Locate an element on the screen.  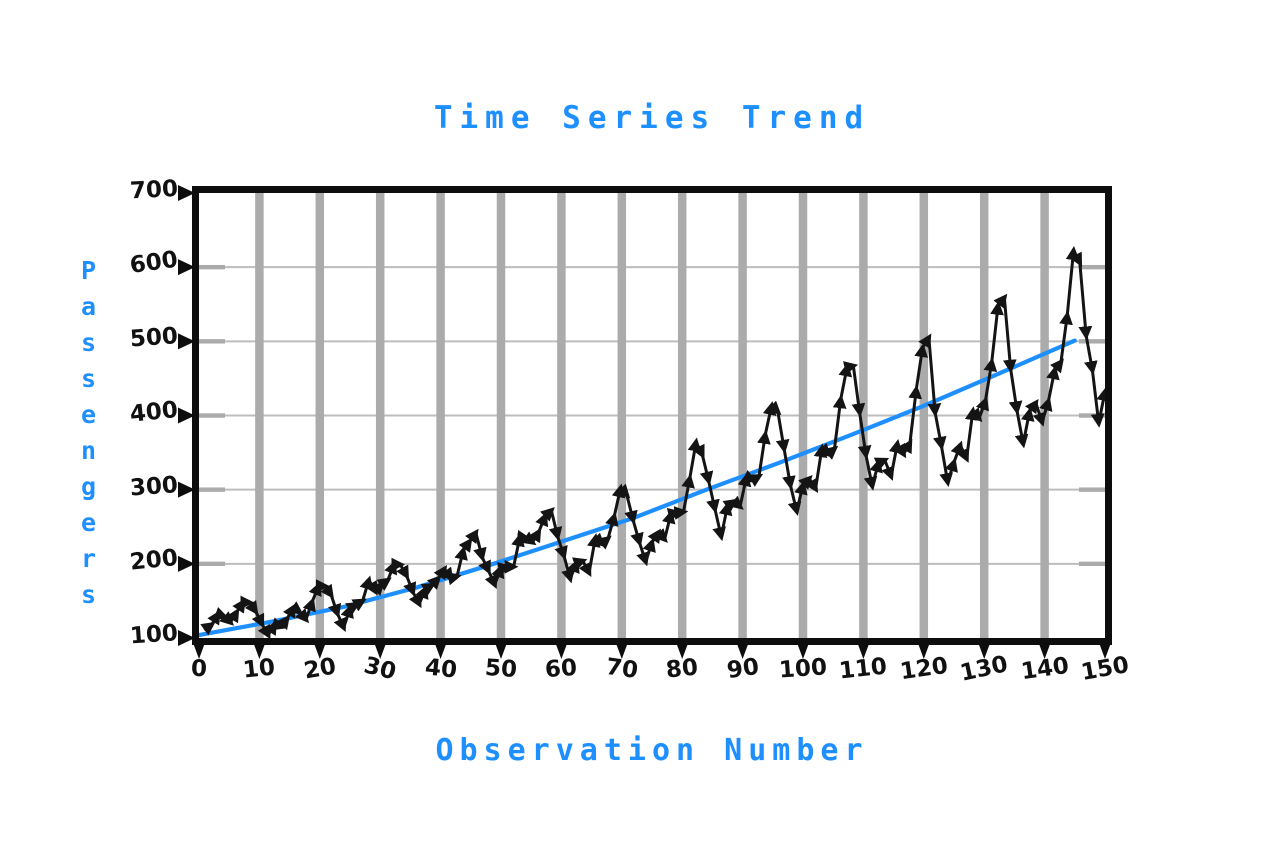
x-tick-label: 110 is located at coordinates (863, 669).